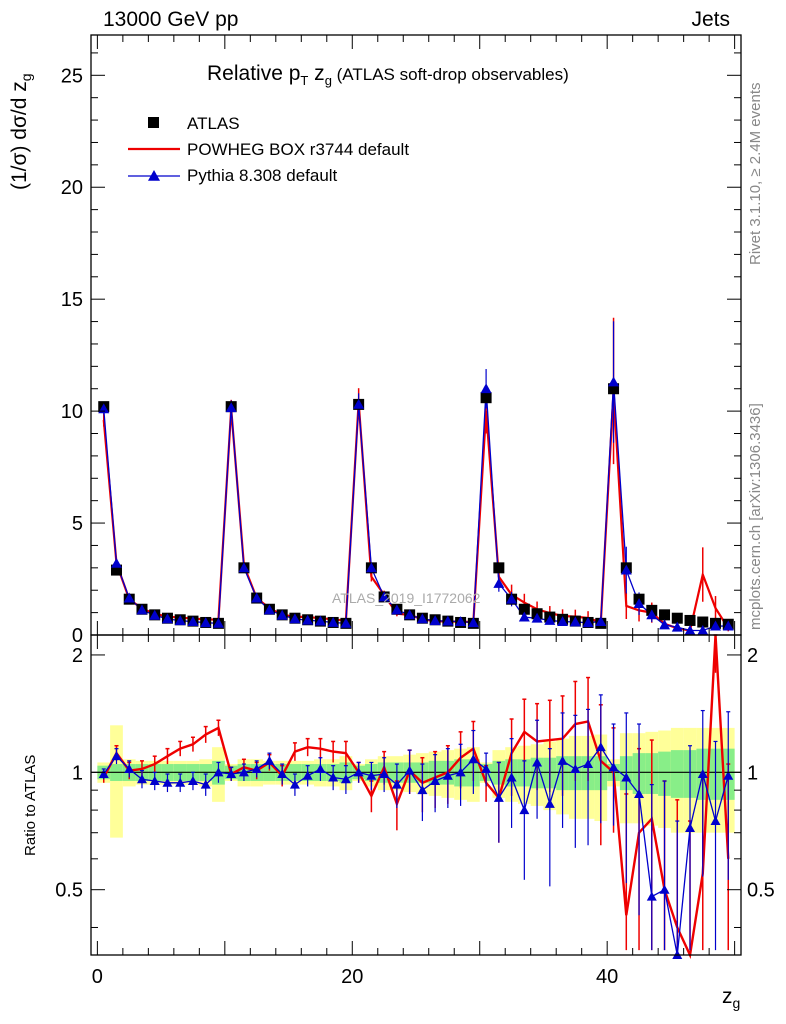 Image resolution: width=786 pixels, height=1024 pixels. I want to click on title-var-sub: g, so click(328, 81).